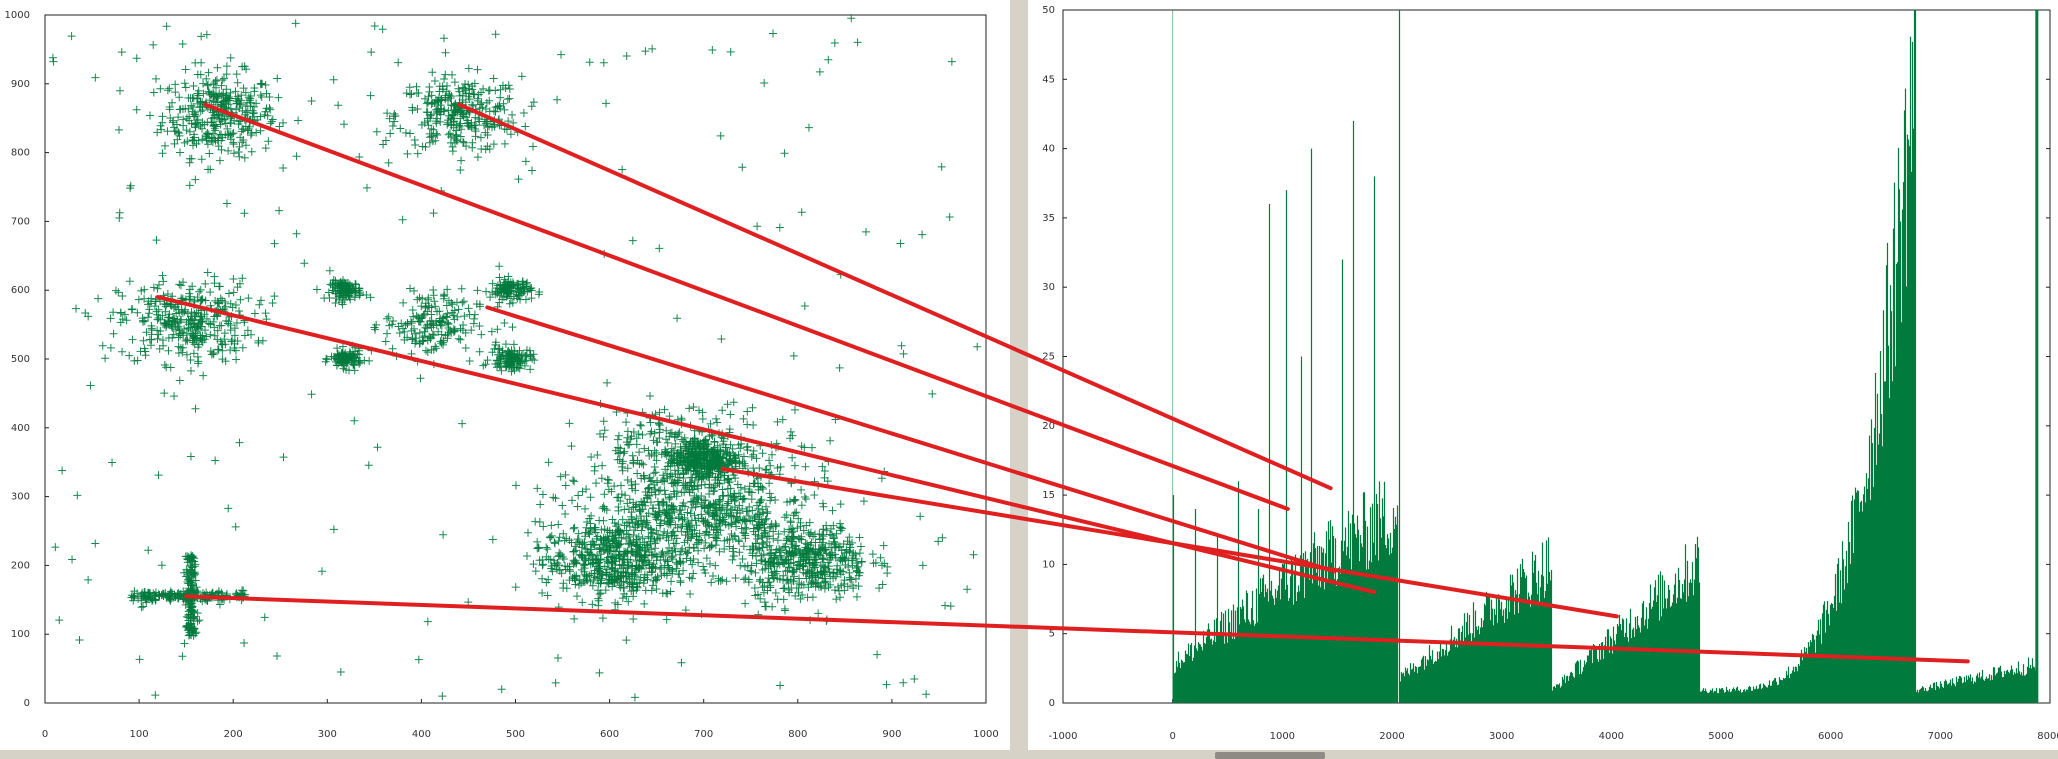 This screenshot has height=759, width=2058. What do you see at coordinates (891, 734) in the screenshot?
I see `x-tick-label: 900` at bounding box center [891, 734].